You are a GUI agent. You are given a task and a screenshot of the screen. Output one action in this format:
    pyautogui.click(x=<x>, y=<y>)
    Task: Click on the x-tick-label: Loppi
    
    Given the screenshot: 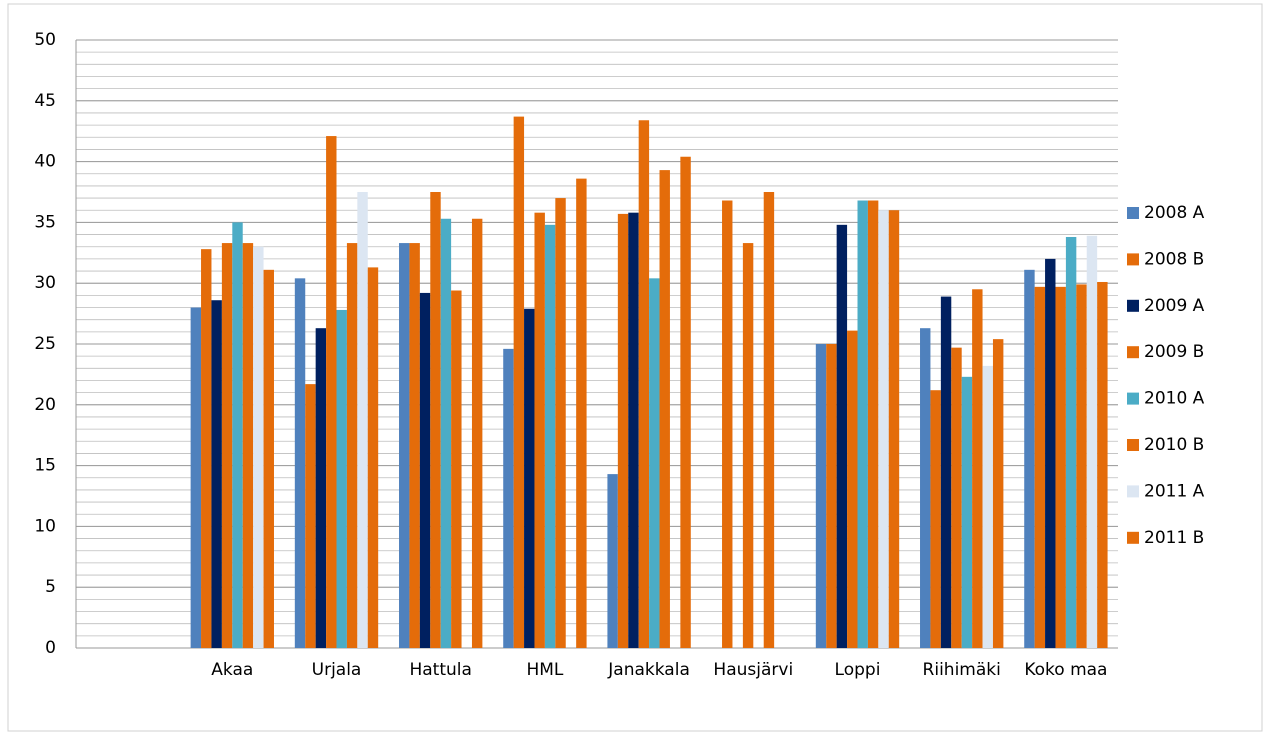 What is the action you would take?
    pyautogui.click(x=858, y=670)
    